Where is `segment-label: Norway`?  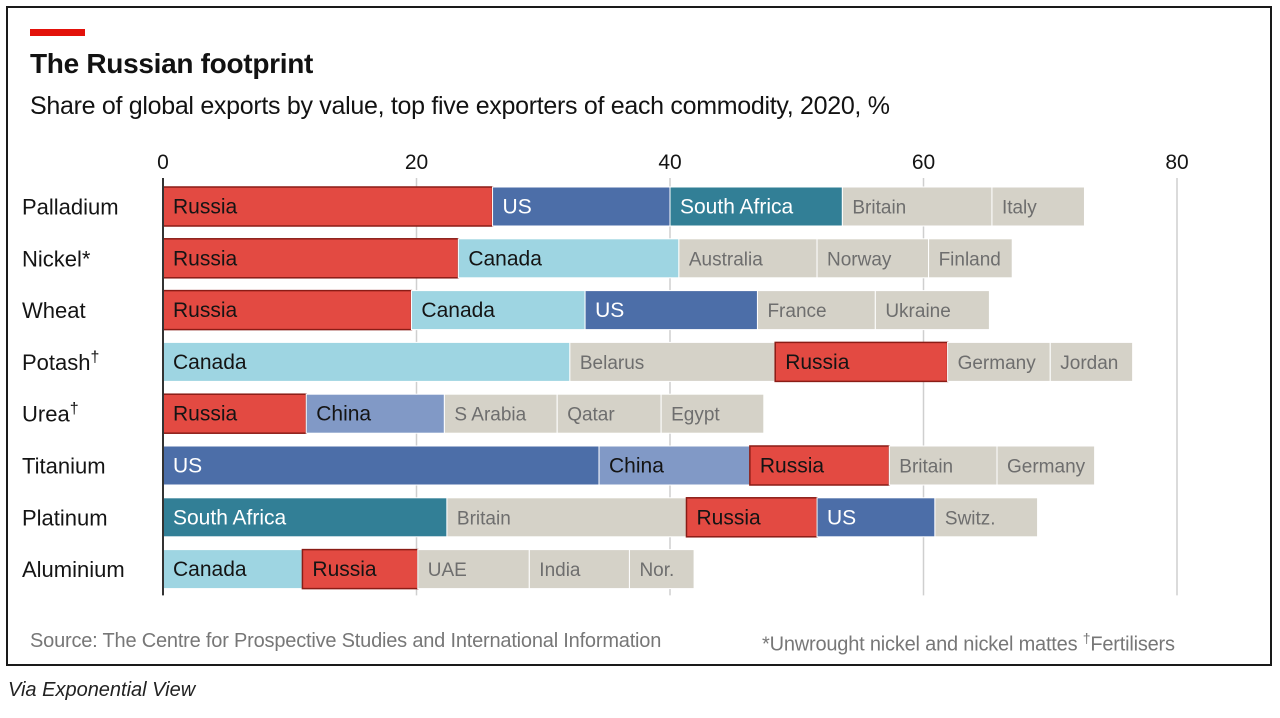 segment-label: Norway is located at coordinates (859, 259).